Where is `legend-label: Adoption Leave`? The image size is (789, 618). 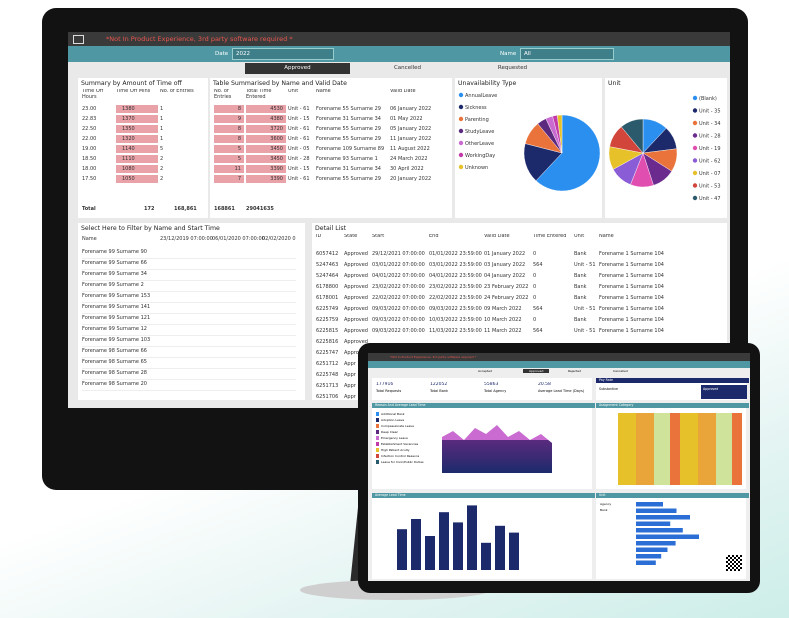 legend-label: Adoption Leave is located at coordinates (390, 420).